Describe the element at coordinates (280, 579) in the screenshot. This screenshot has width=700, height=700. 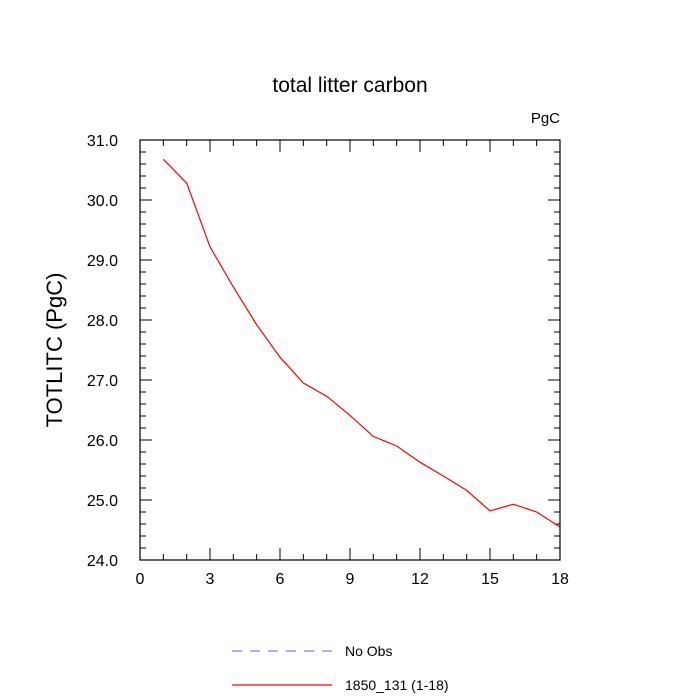
I see `x-tick-label: 6` at that location.